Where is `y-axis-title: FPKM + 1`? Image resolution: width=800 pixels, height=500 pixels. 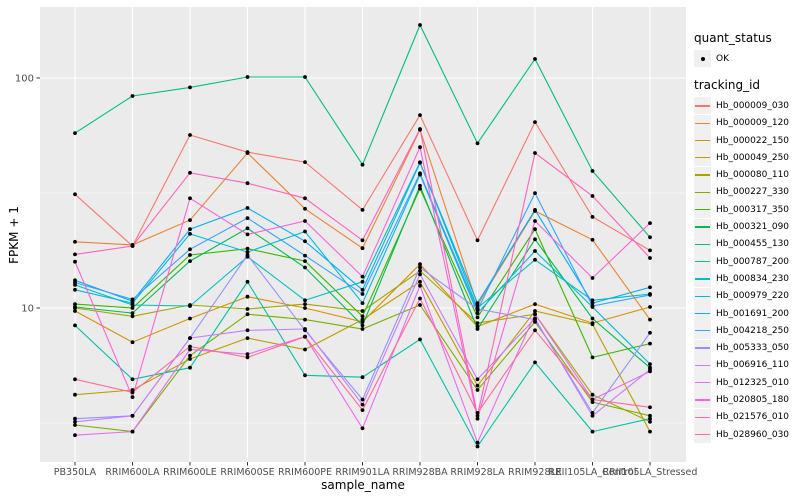 y-axis-title: FPKM + 1 is located at coordinates (14, 235).